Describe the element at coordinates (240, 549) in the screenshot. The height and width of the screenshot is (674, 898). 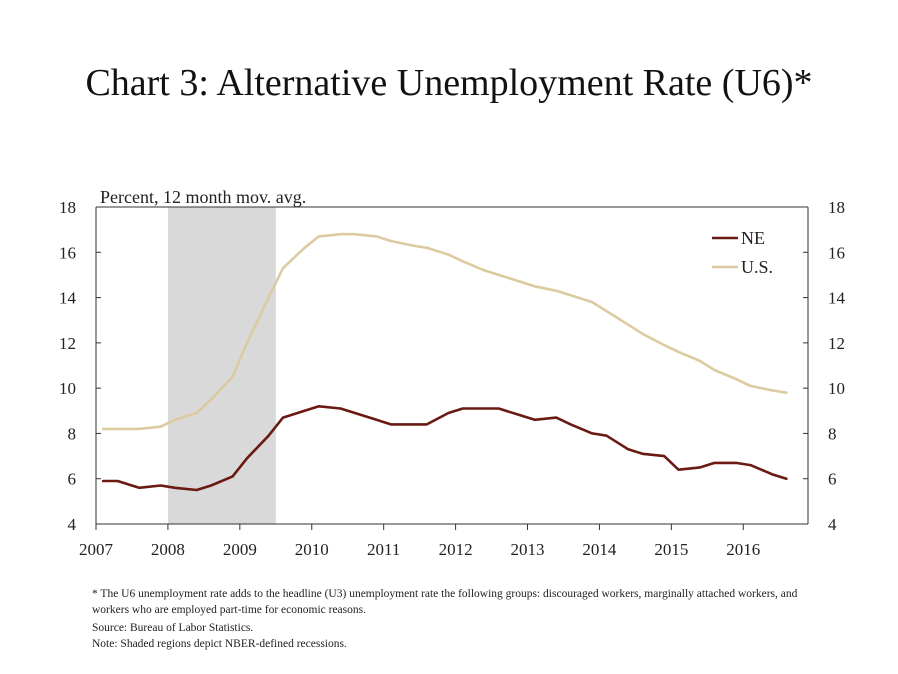
I see `x-tick-label: 2009` at that location.